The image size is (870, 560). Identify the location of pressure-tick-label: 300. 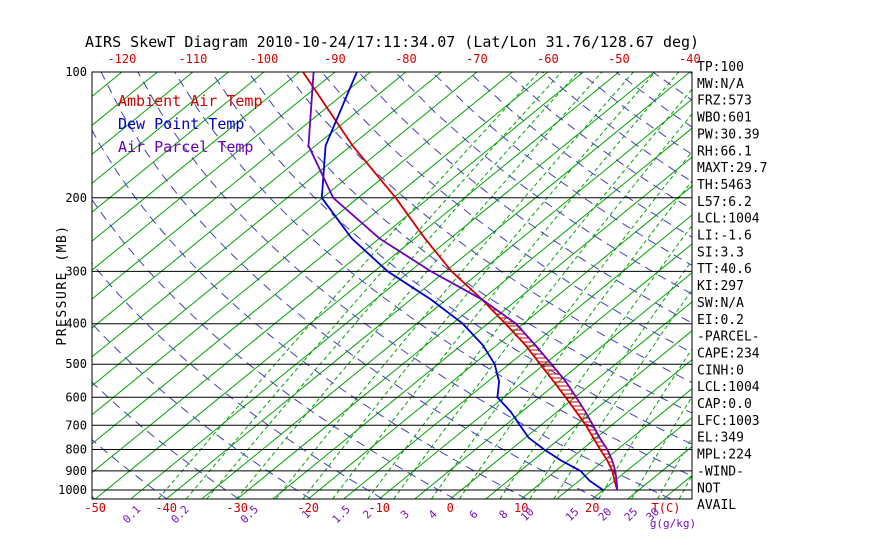
(76, 271).